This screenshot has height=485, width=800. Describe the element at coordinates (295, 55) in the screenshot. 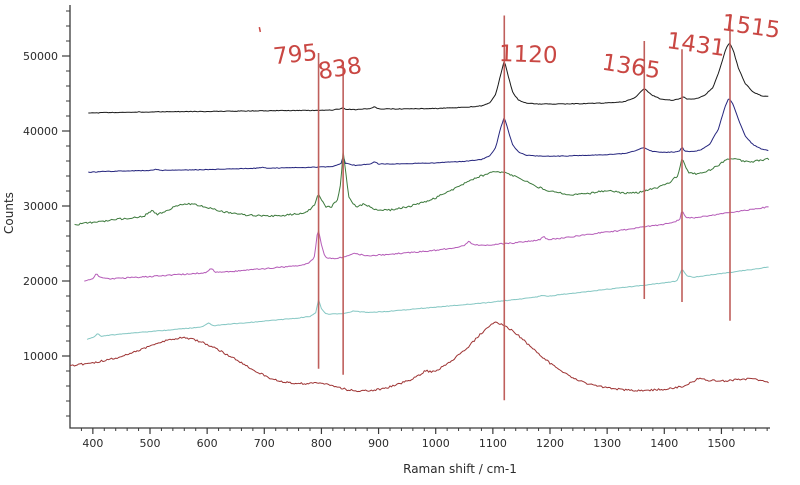

I see `peak-label-795: 795` at that location.